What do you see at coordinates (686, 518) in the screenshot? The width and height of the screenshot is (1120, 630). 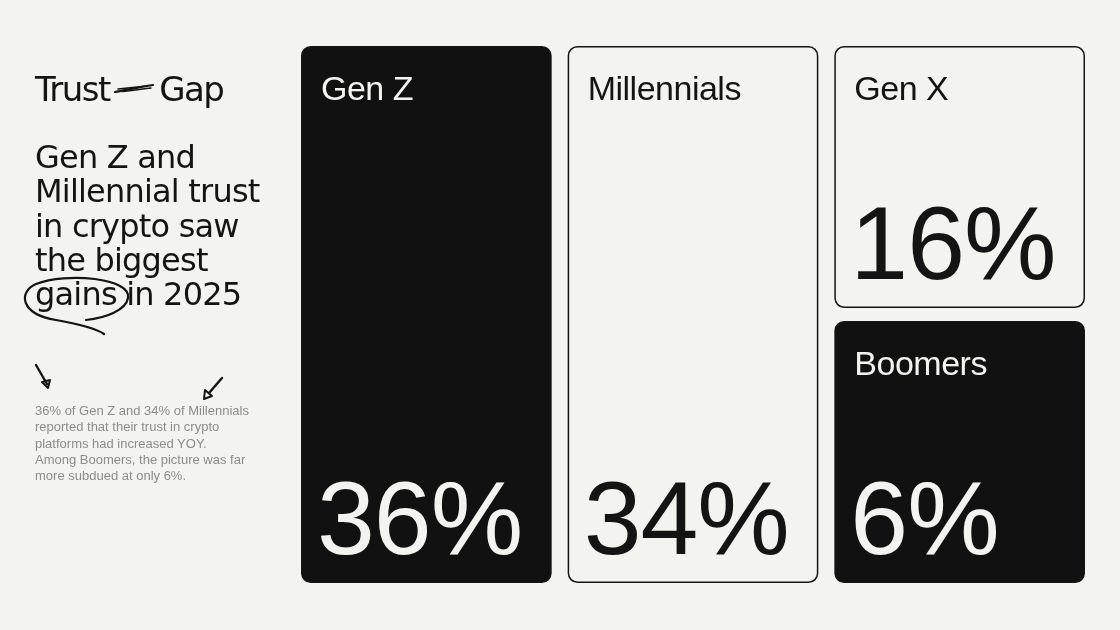 I see `data-label: 34%` at bounding box center [686, 518].